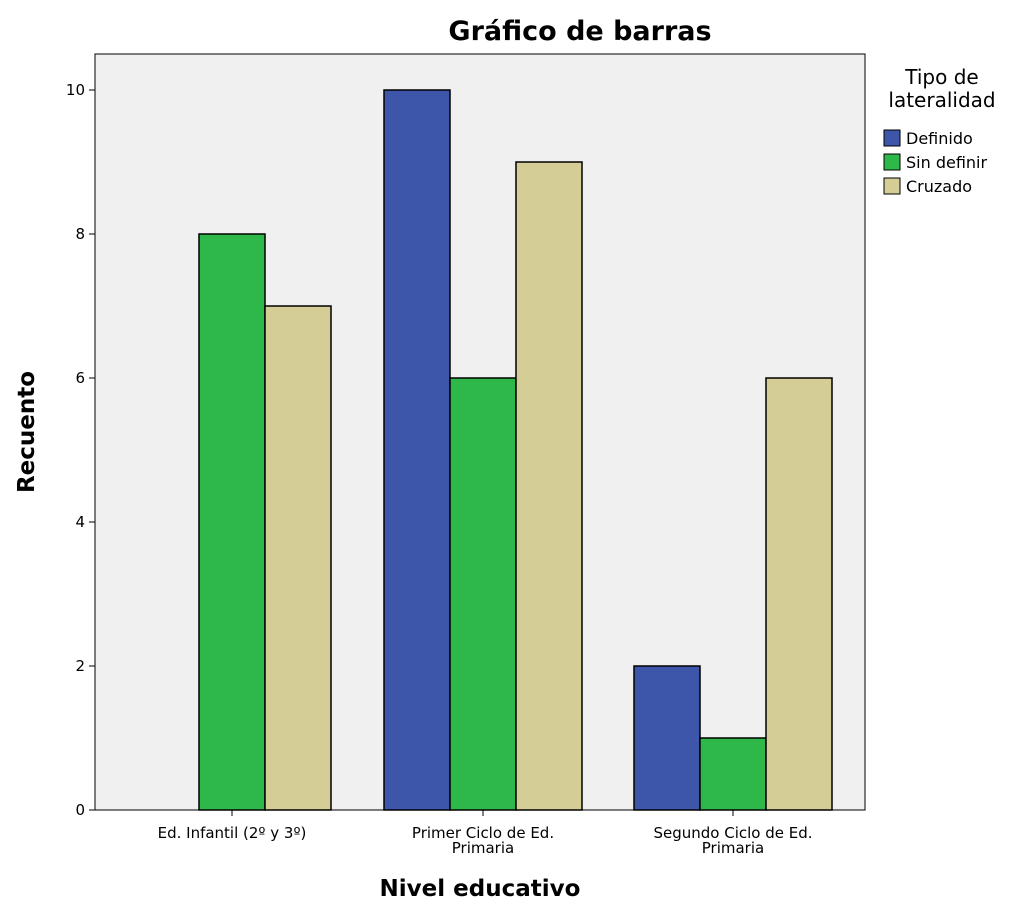  I want to click on legend-label: Cruzado, so click(939, 186).